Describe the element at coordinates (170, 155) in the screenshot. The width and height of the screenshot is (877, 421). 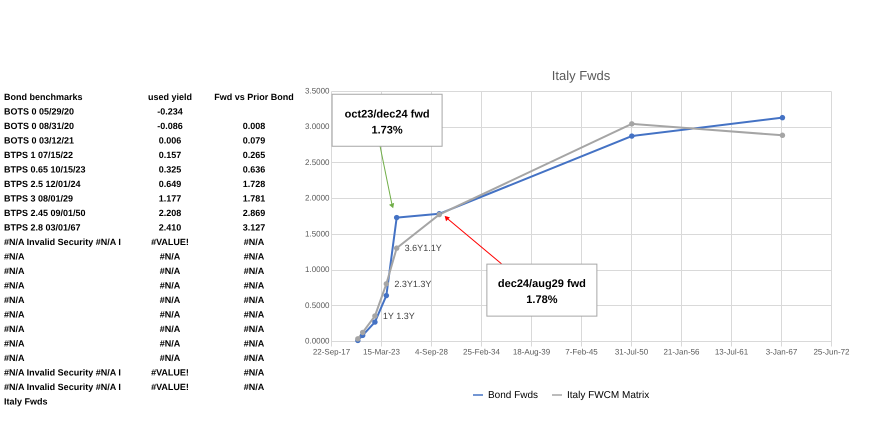
I see `text: 0.157` at that location.